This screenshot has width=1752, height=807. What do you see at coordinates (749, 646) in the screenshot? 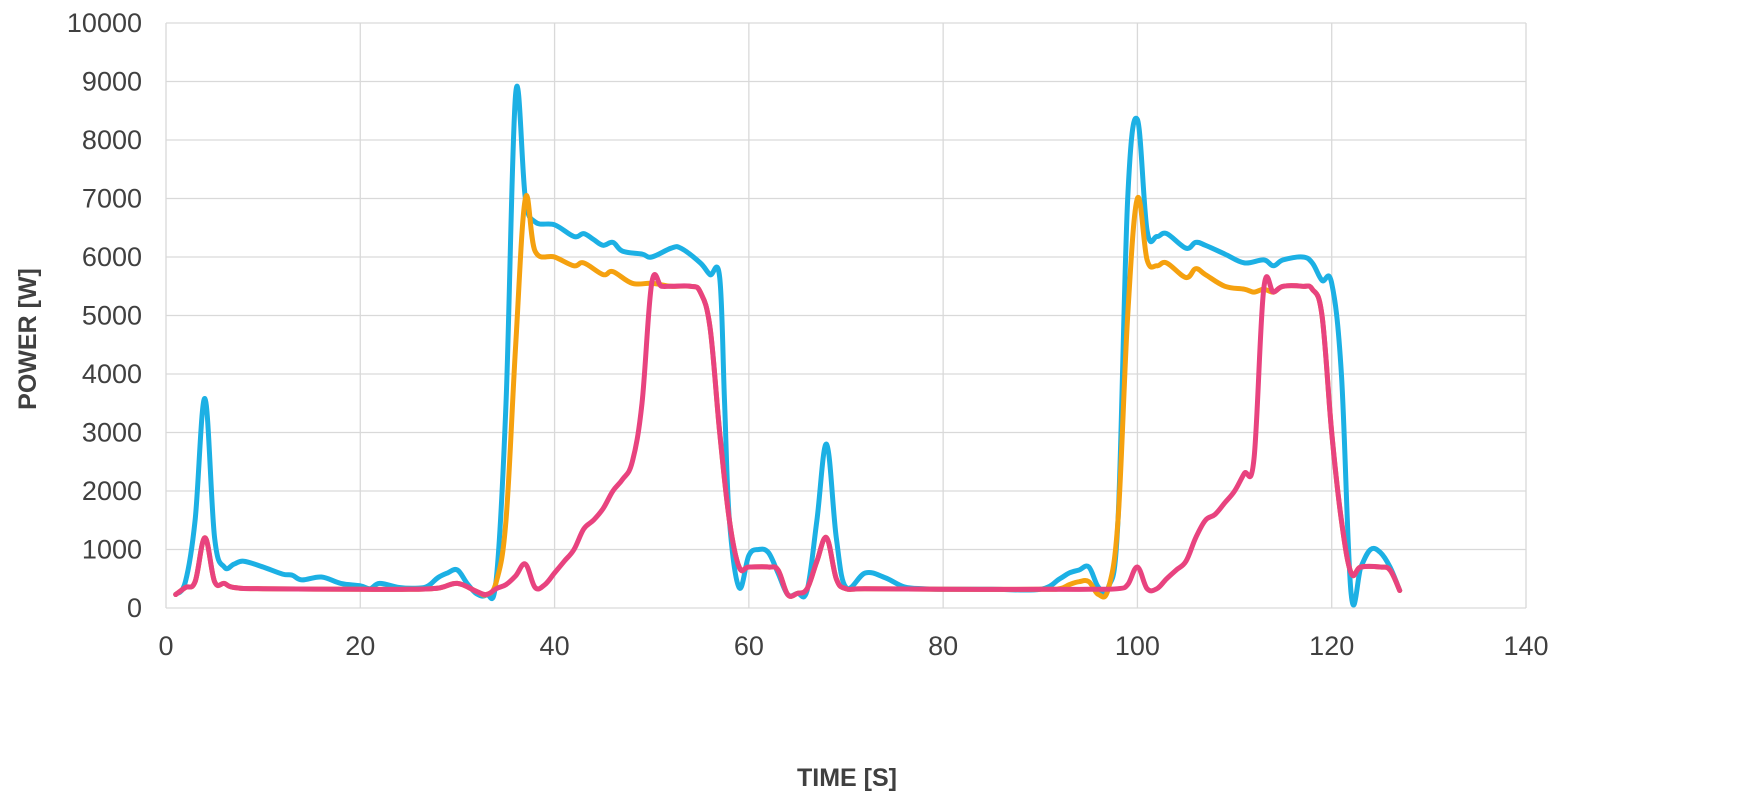
I see `x-tick-label: 60` at bounding box center [749, 646].